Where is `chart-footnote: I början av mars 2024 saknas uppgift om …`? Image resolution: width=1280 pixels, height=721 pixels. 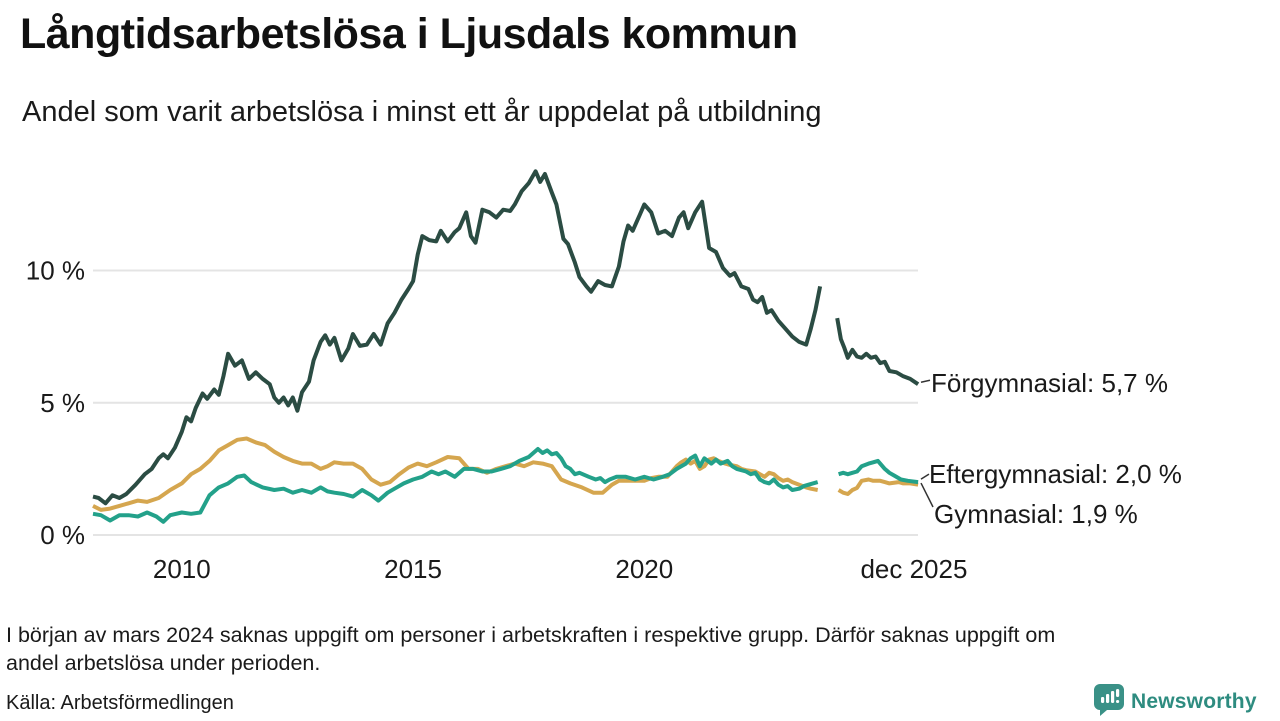
chart-footnote: I början av mars 2024 saknas uppgift om … is located at coordinates (626, 649).